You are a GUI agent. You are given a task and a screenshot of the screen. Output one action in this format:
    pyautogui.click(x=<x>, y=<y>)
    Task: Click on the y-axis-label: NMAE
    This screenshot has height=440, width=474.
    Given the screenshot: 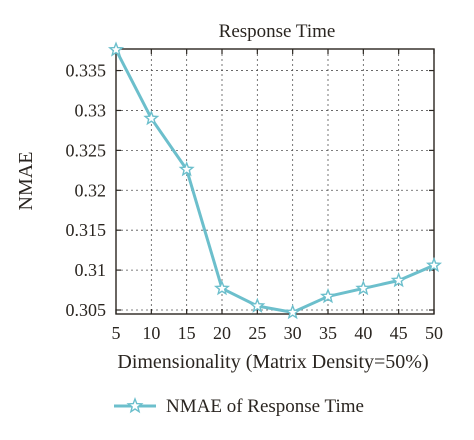 What is the action you would take?
    pyautogui.click(x=26, y=181)
    